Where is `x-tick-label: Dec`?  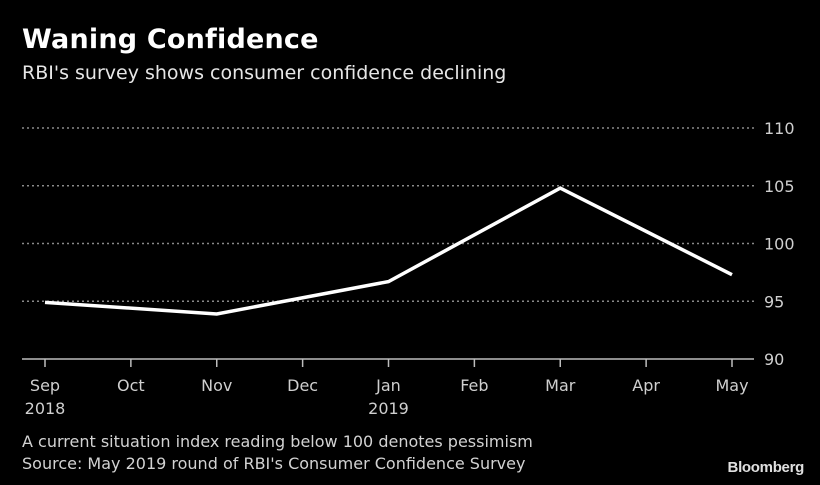 x-tick-label: Dec is located at coordinates (302, 385).